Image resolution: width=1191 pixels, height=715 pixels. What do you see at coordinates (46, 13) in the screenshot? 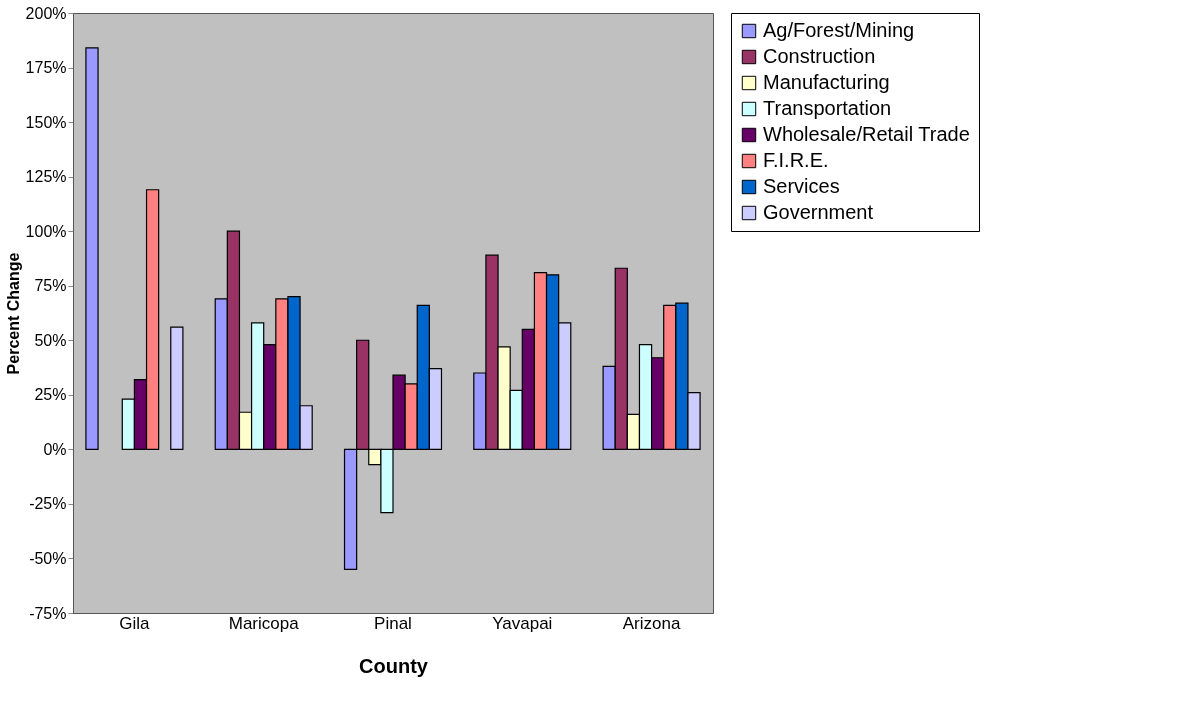
I see `y-tick-label: 200%` at bounding box center [46, 13].